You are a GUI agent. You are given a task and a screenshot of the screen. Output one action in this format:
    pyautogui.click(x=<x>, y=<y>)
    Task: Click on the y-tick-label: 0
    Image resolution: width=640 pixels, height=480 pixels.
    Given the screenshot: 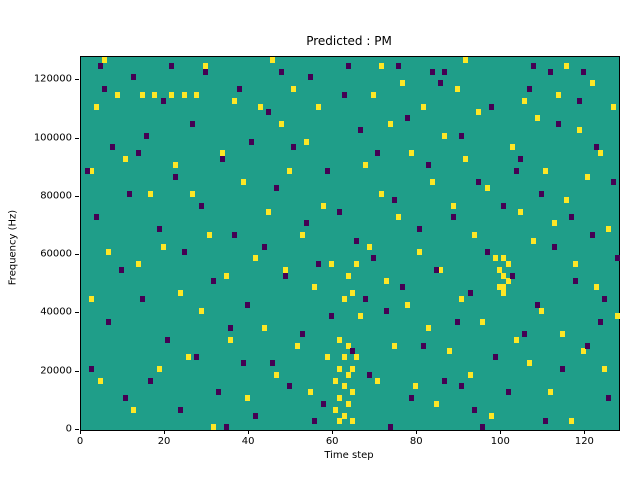 What is the action you would take?
    pyautogui.click(x=68, y=429)
    